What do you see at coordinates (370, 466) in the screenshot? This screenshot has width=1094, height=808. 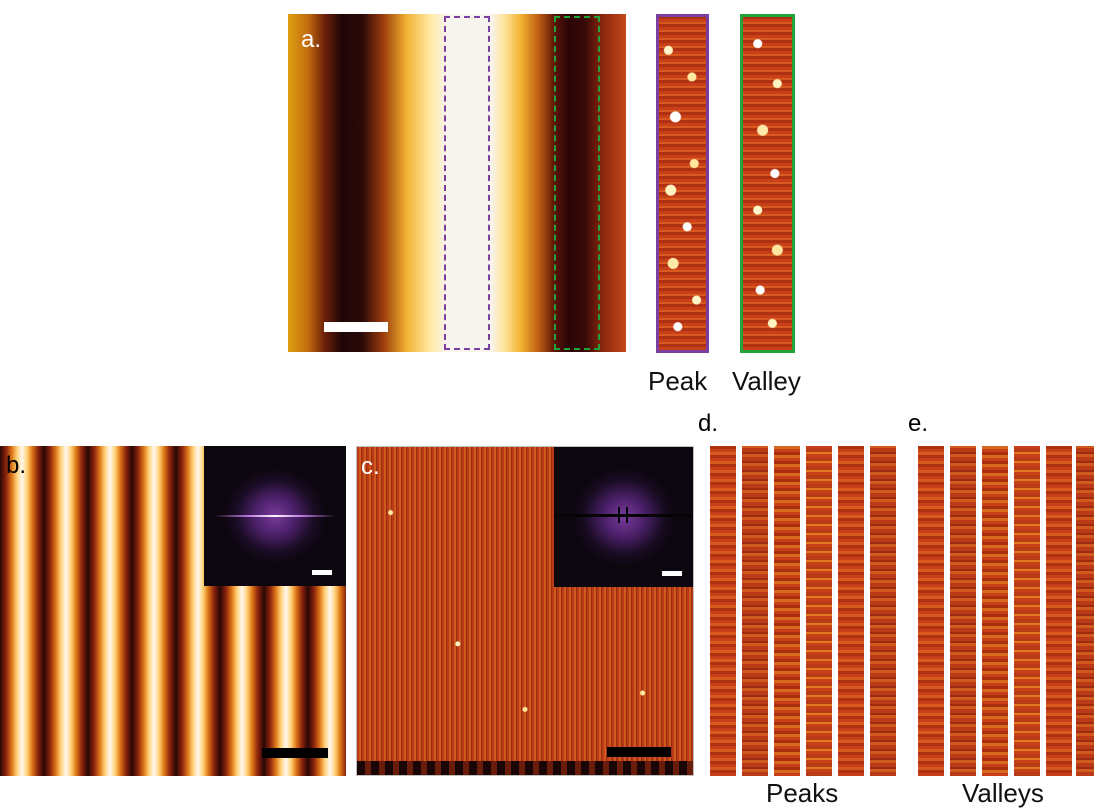 I see `panel-c-label: c.` at bounding box center [370, 466].